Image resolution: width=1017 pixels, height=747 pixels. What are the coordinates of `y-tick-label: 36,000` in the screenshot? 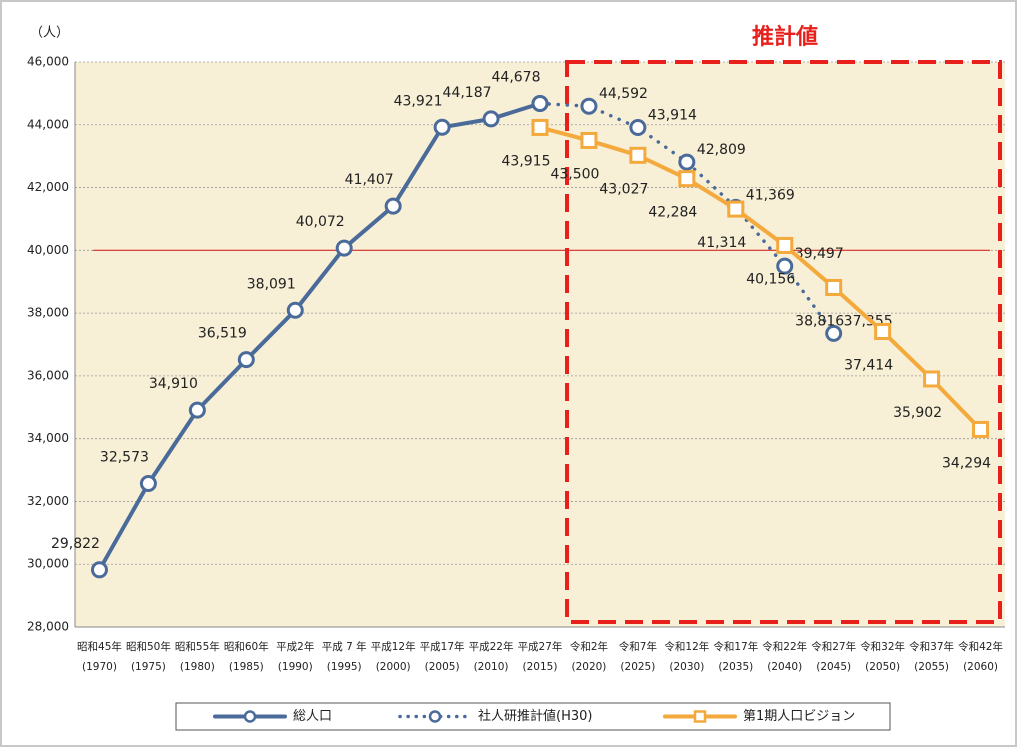 It's located at (48, 375).